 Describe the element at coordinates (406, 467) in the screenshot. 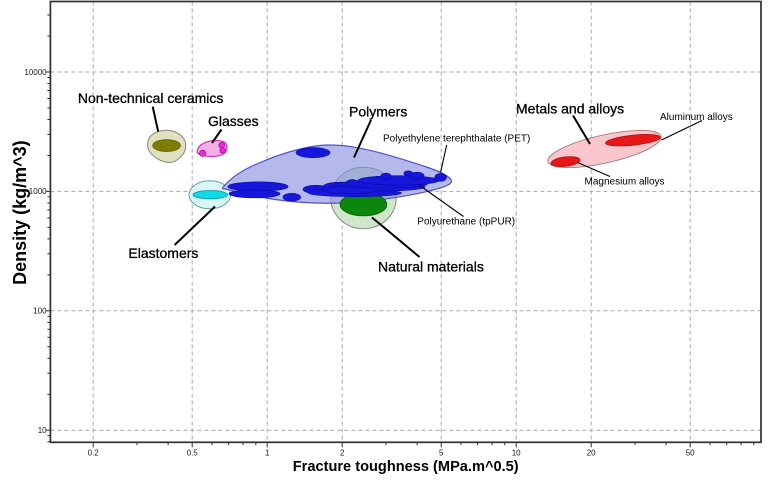

I see `svg-text: Fracture toughness (MPa.m^0.5)` at that location.